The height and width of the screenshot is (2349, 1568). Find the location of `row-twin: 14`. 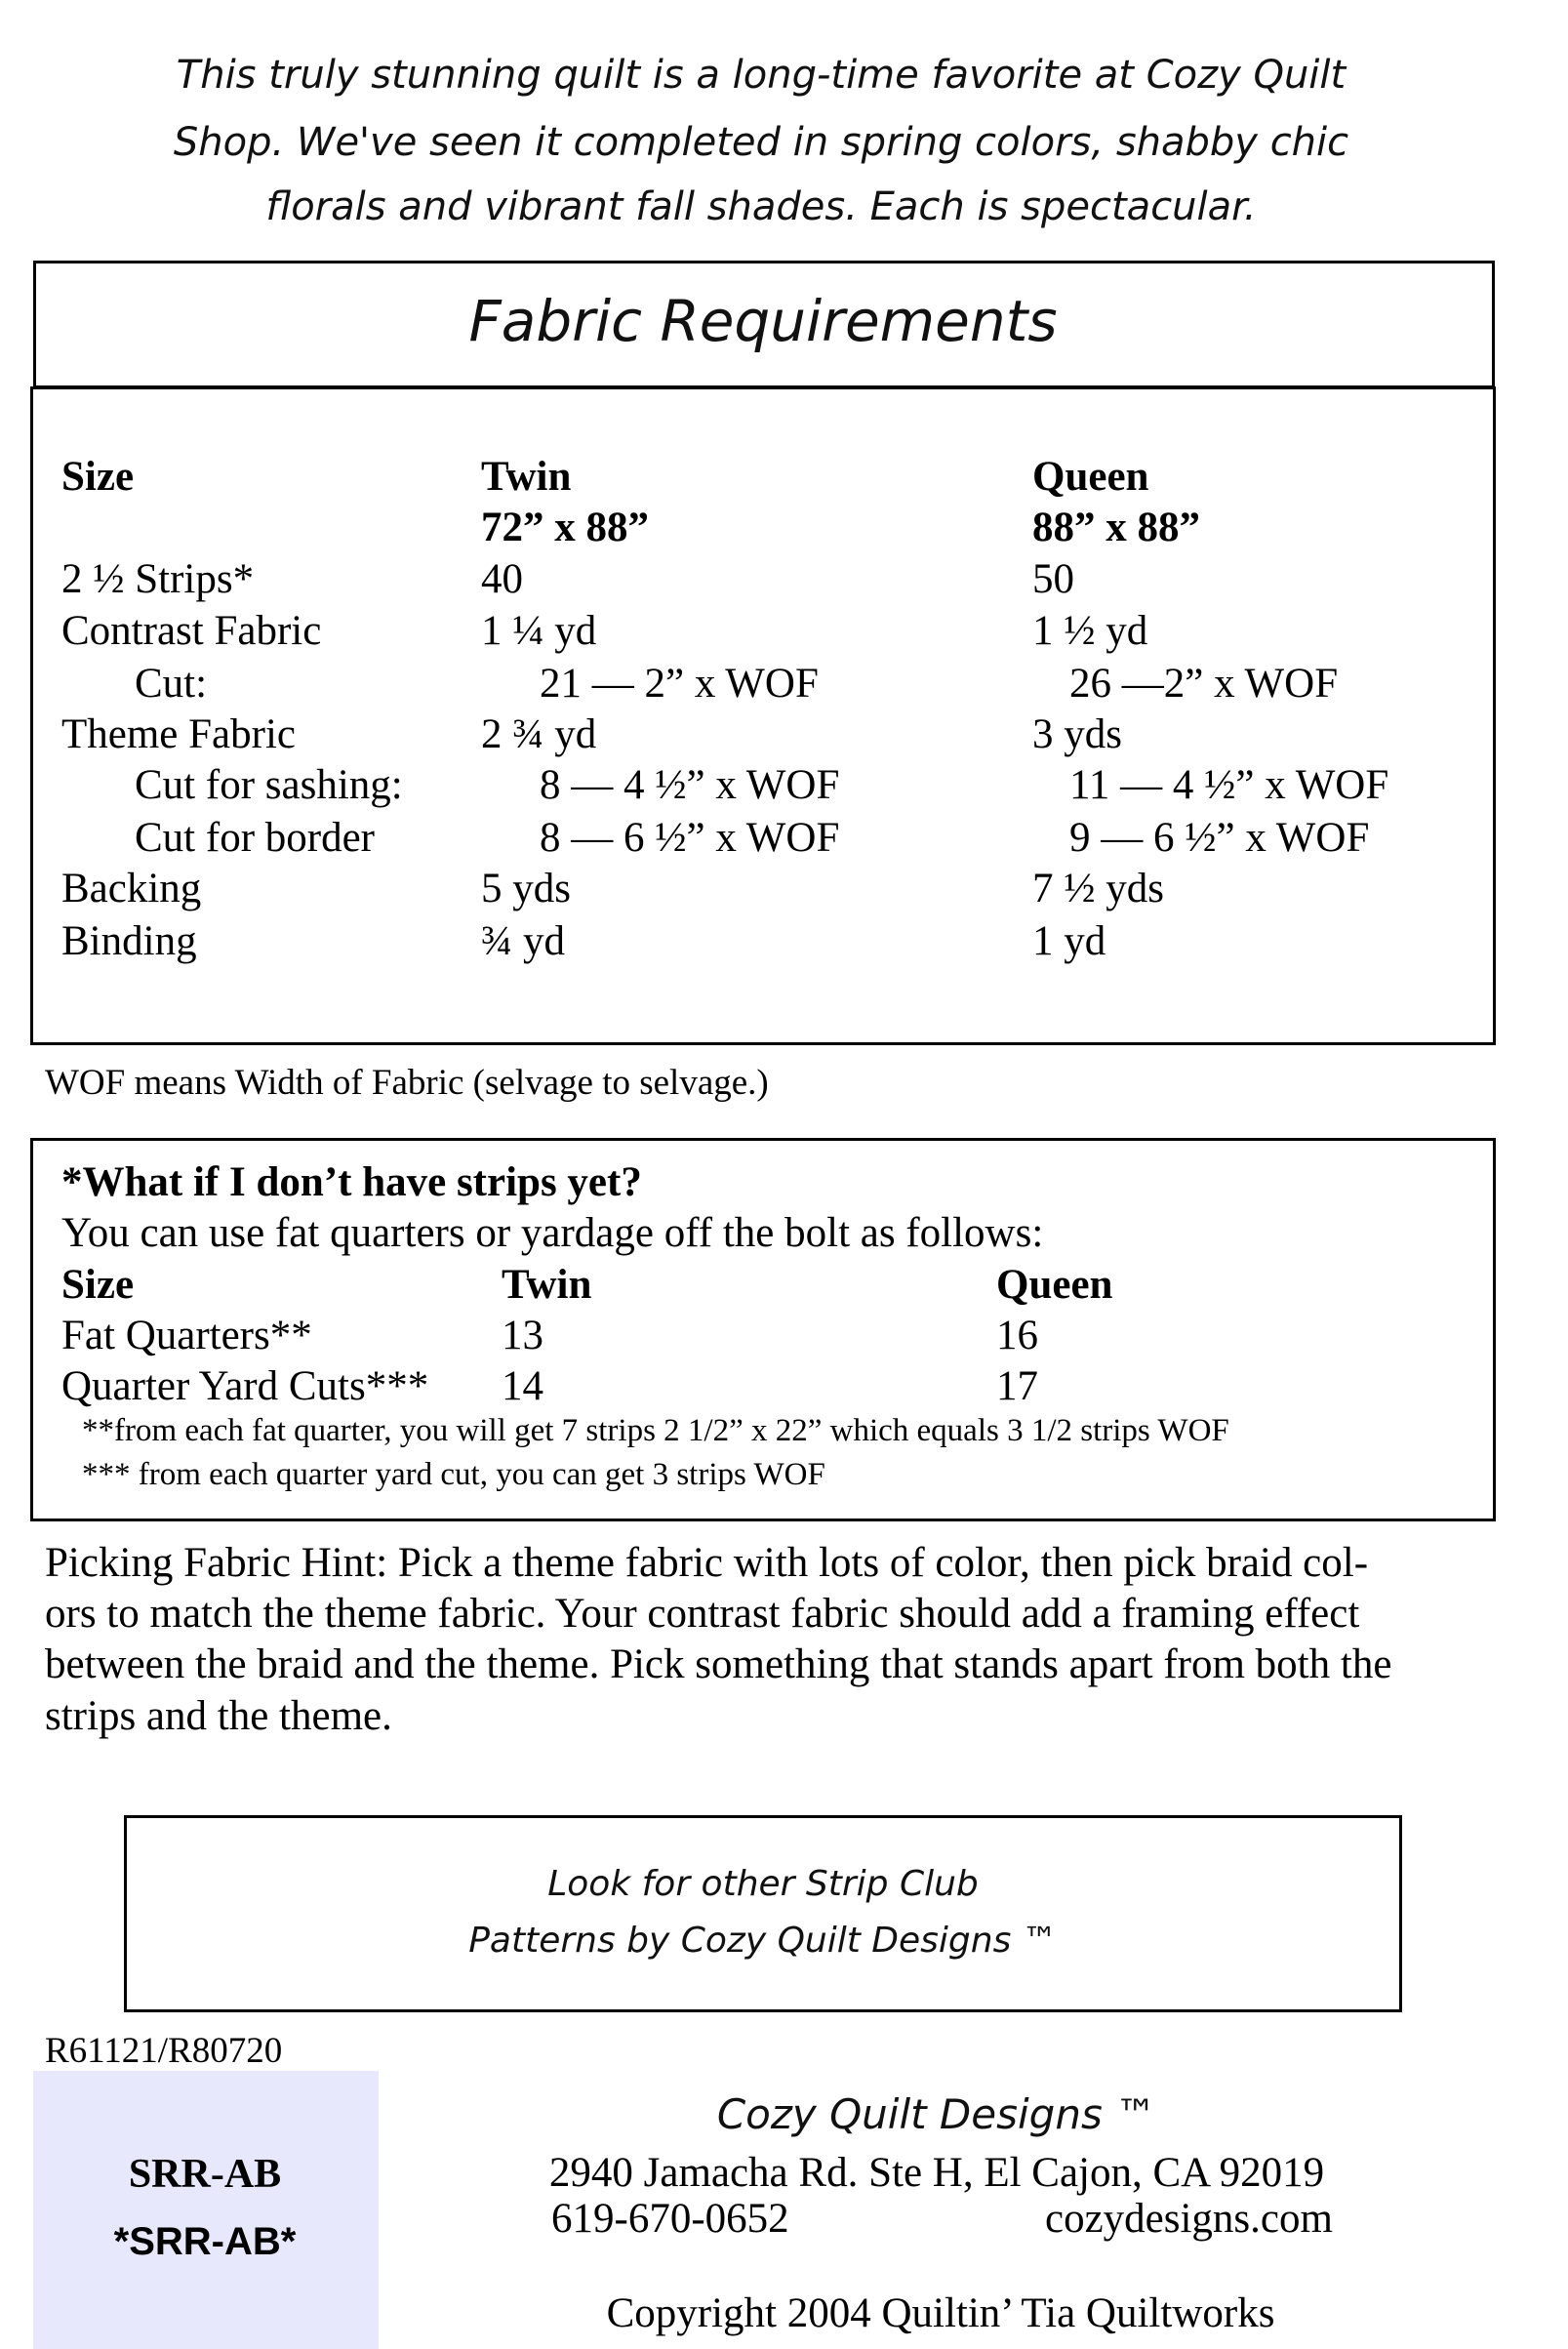

row-twin: 14 is located at coordinates (522, 1386).